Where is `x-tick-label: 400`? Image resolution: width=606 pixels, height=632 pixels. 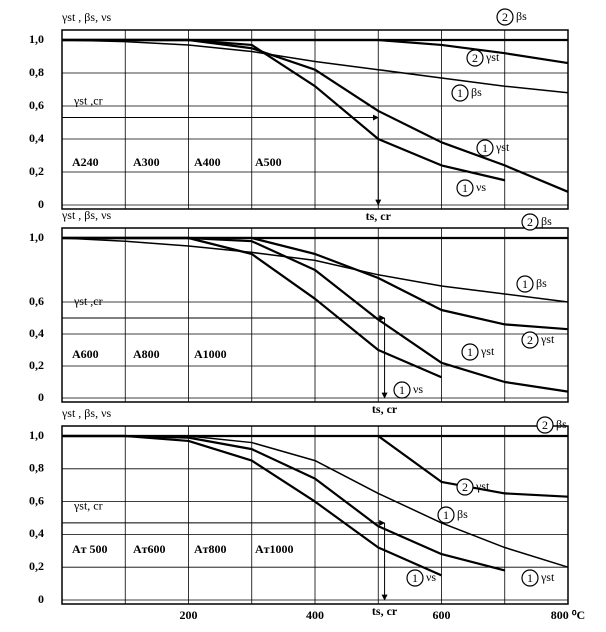
x-tick-label: 400 is located at coordinates (315, 615).